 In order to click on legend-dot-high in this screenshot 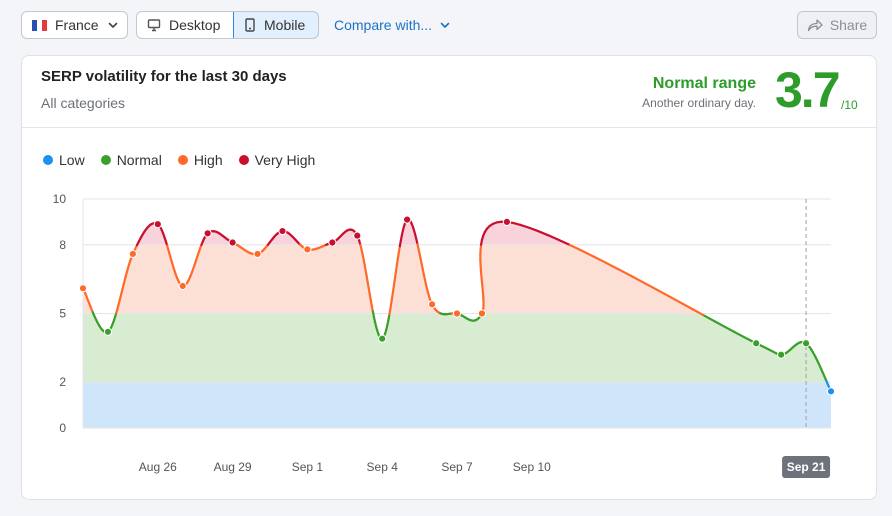, I will do `click(182, 160)`.